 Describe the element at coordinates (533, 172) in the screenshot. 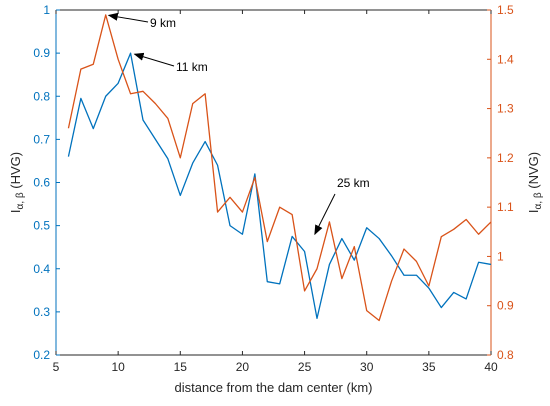

I see `y-axis-label-right-tail: (NVG)` at that location.